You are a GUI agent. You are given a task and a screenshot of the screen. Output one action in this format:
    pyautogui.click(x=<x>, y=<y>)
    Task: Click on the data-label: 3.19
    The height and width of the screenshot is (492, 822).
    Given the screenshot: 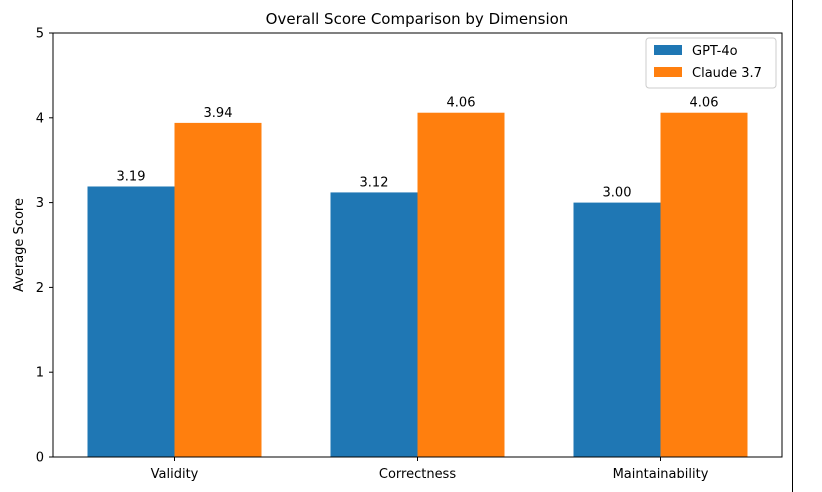 What is the action you would take?
    pyautogui.click(x=131, y=176)
    